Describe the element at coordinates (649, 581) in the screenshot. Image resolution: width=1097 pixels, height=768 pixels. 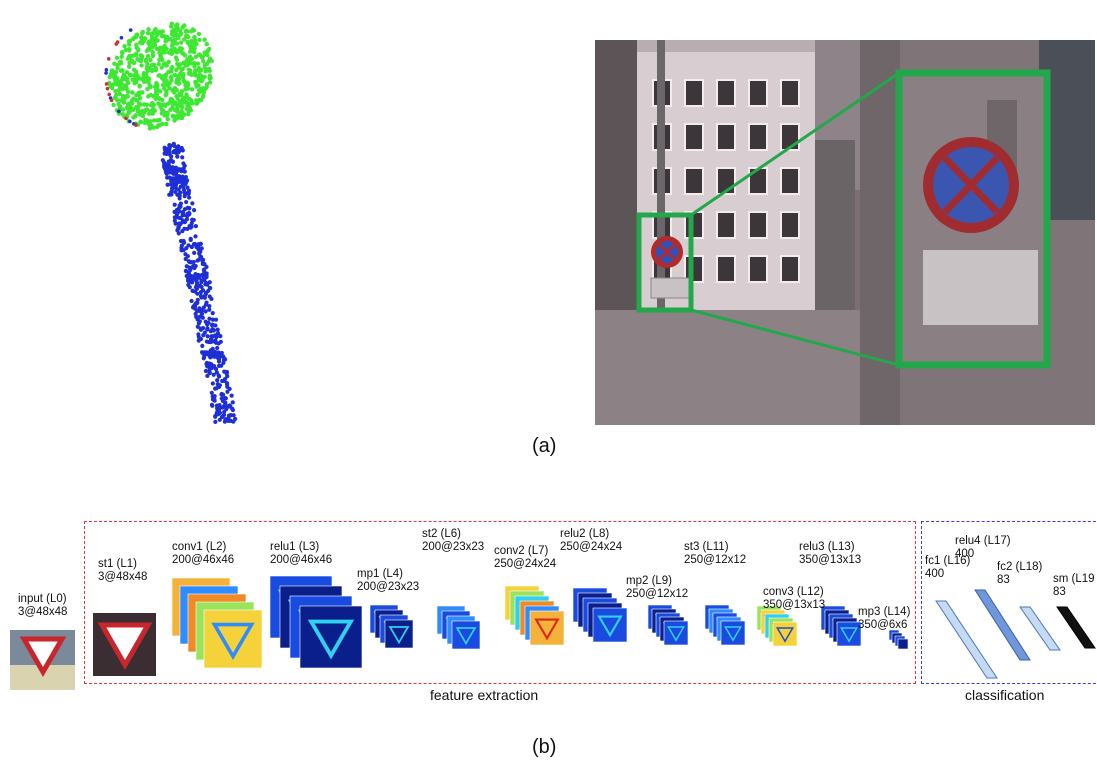
I see `layer-name: mp2 (L9)` at that location.